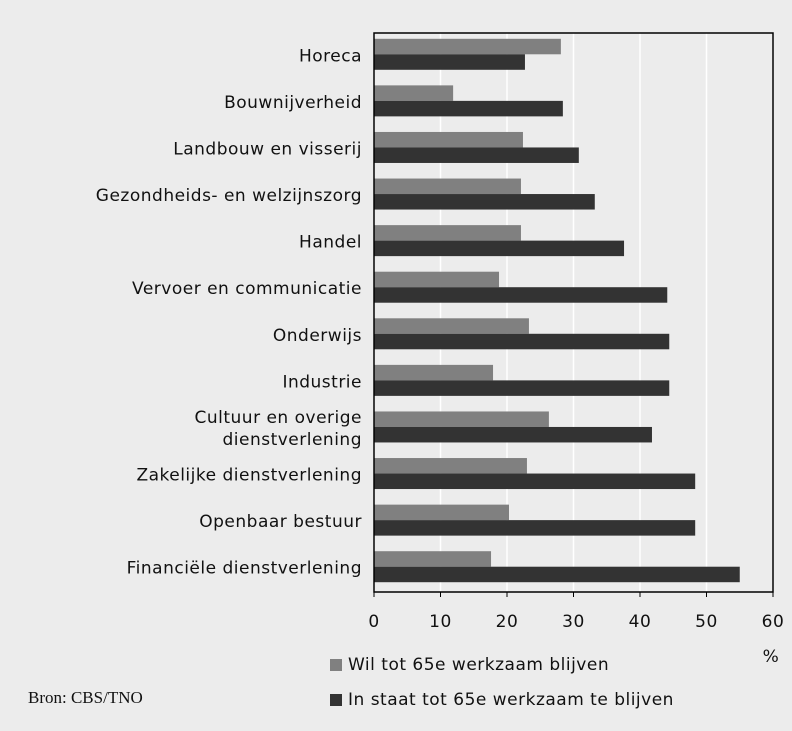  I want to click on y-tick-label: Horeca, so click(330, 56).